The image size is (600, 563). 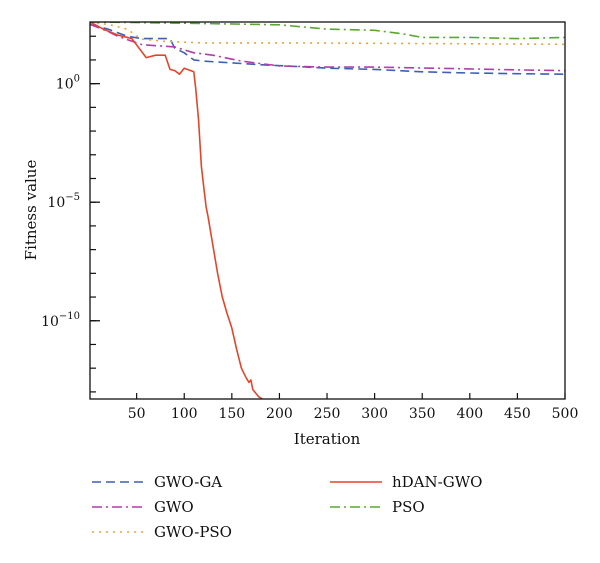 What do you see at coordinates (422, 414) in the screenshot?
I see `x-tick-label: 350` at bounding box center [422, 414].